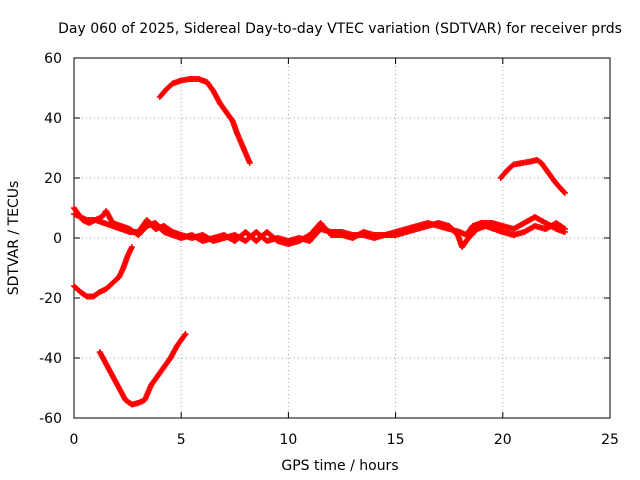 This screenshot has height=480, width=640. What do you see at coordinates (53, 119) in the screenshot?
I see `y-tick-label: 40` at bounding box center [53, 119].